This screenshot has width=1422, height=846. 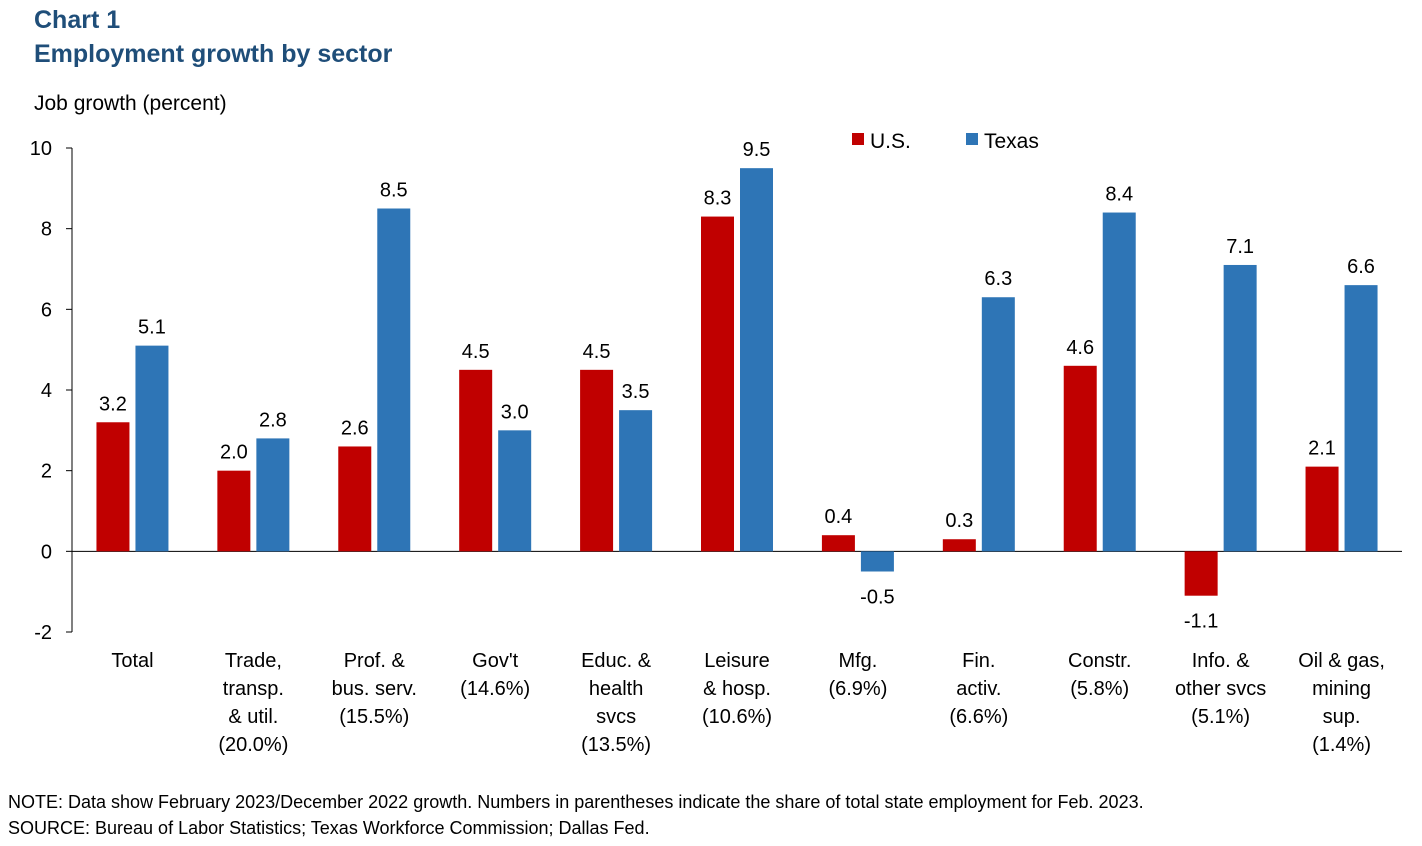 I want to click on data-label: 8.4, so click(x=1119, y=195).